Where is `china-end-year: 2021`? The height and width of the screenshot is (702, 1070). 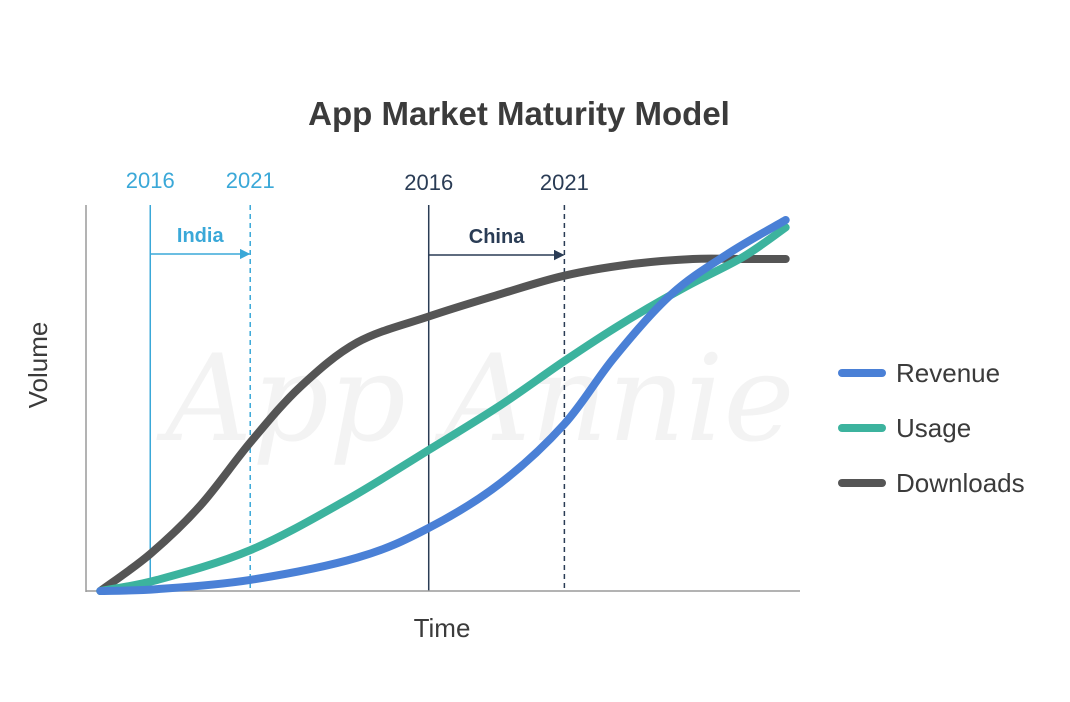 china-end-year: 2021 is located at coordinates (564, 182).